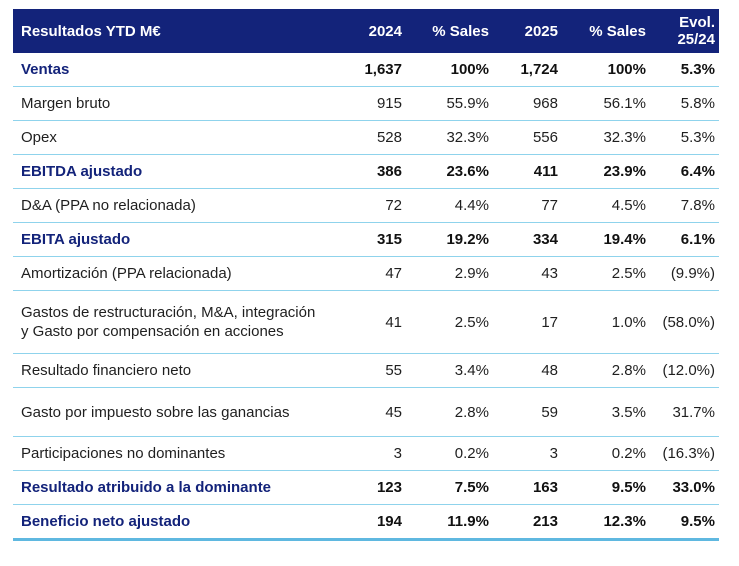 The image size is (739, 566). What do you see at coordinates (171, 412) in the screenshot?
I see `row-label: Gasto por impuesto sobre las ganancias` at bounding box center [171, 412].